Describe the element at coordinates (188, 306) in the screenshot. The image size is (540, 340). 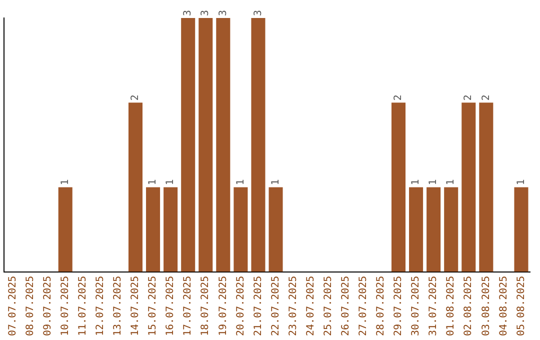
I see `x-tick-label: 17.07.2025` at that location.